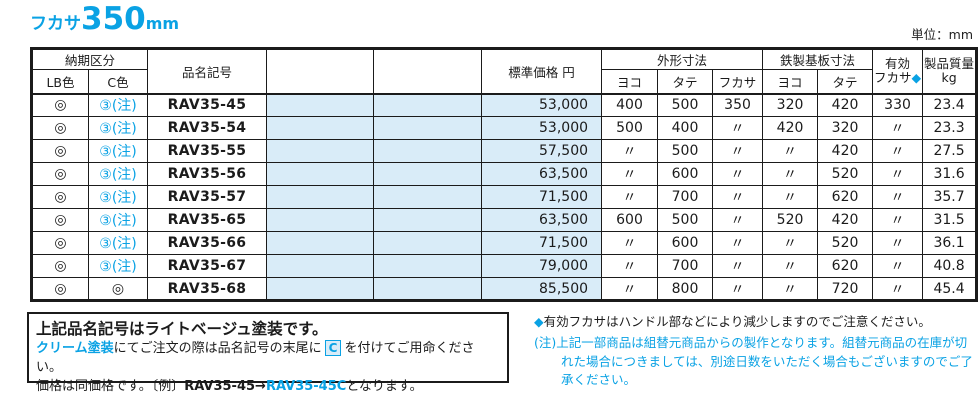 This screenshot has height=403, width=979. What do you see at coordinates (630, 104) in the screenshot?
I see `outer-width-value: 400` at bounding box center [630, 104].